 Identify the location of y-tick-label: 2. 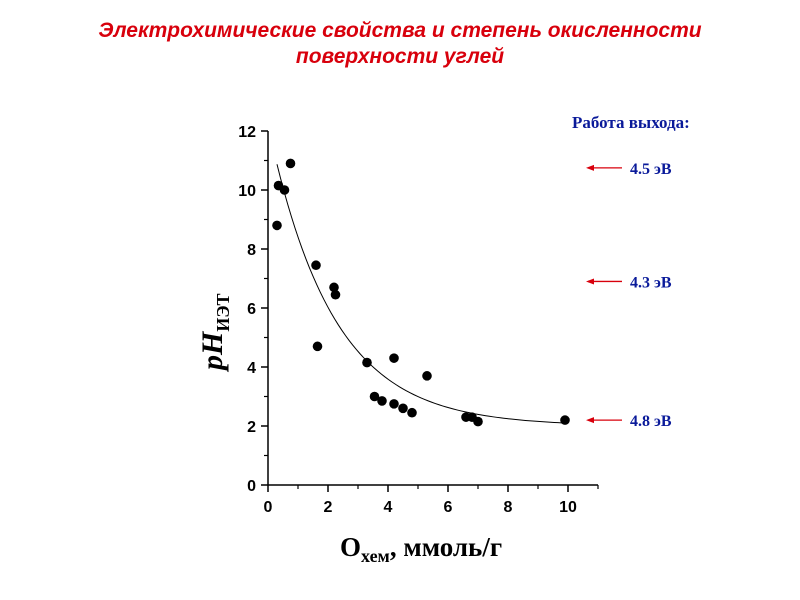
(251, 427).